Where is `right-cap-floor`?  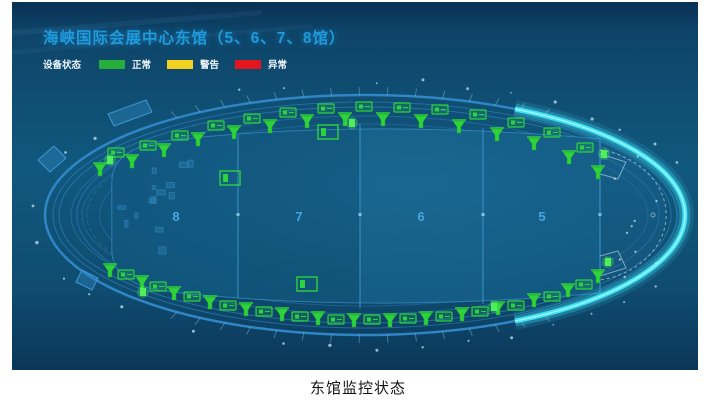
right-cap-floor is located at coordinates (633, 215).